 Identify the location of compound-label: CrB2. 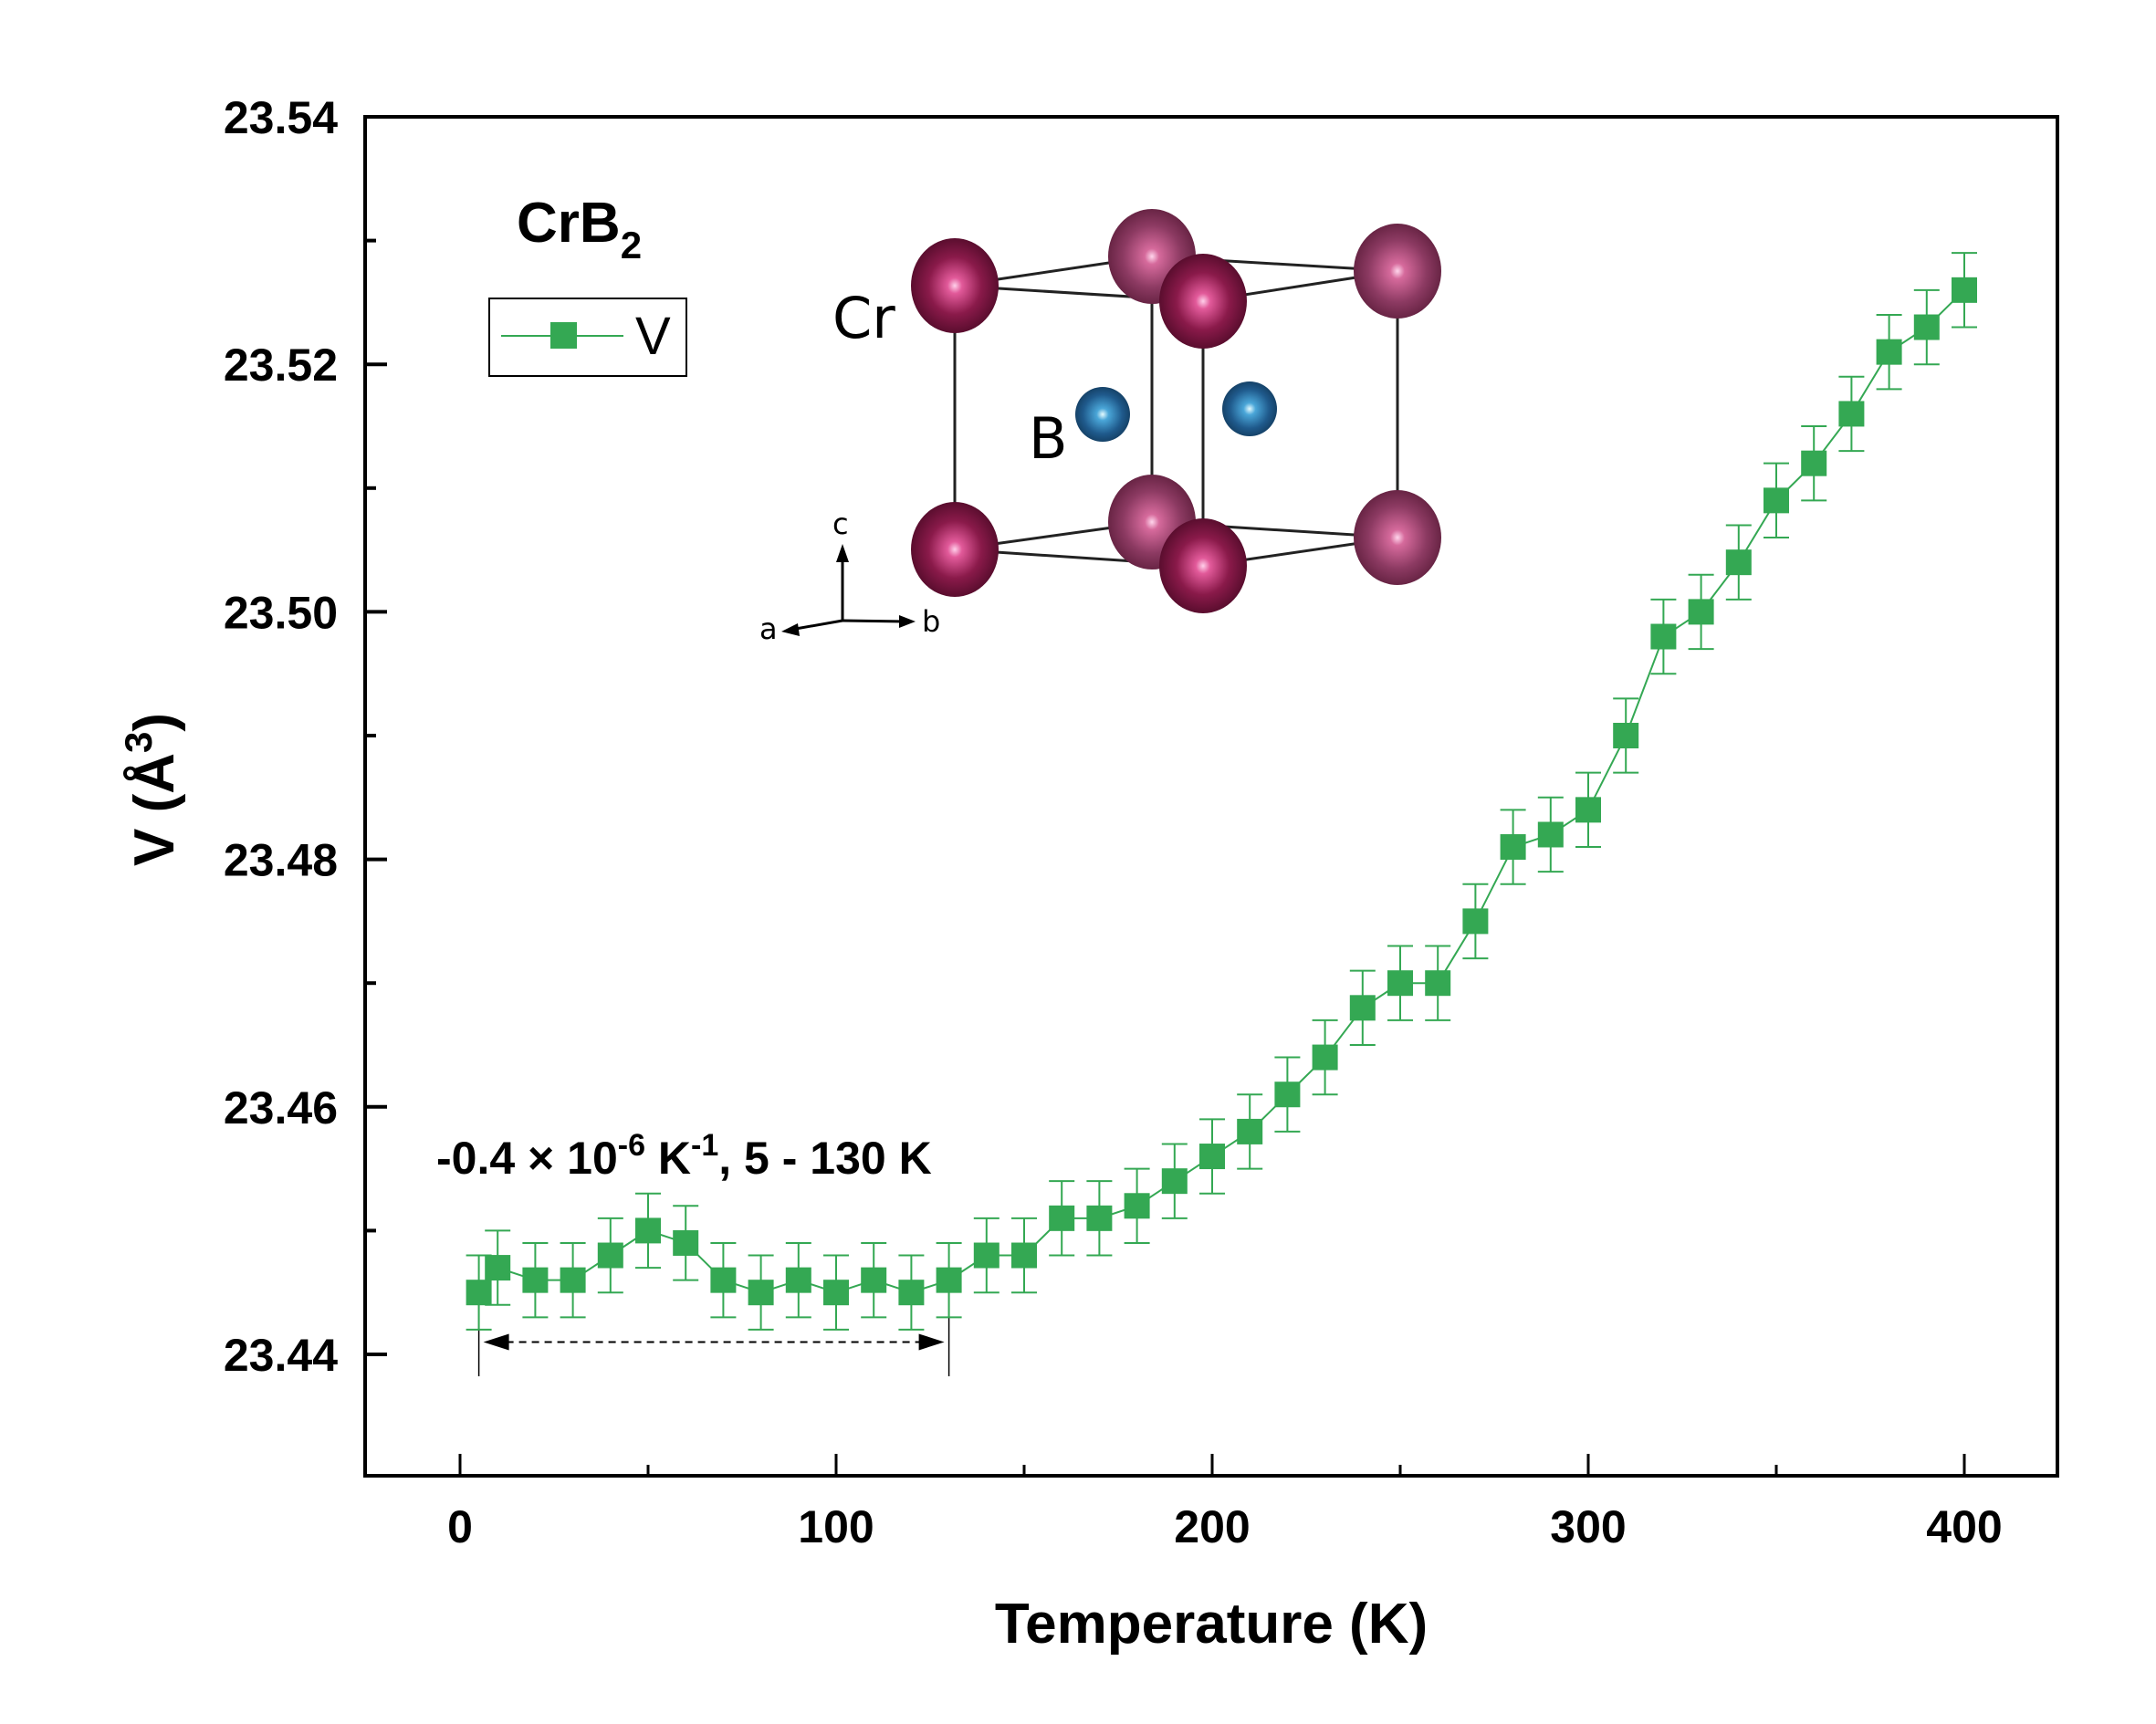
(579, 229).